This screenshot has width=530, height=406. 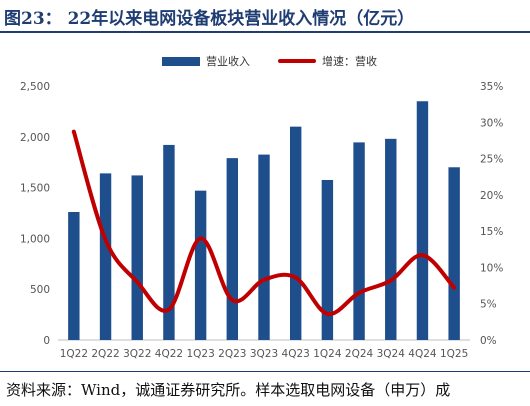 What do you see at coordinates (35, 138) in the screenshot?
I see `left-tick-label: 2,000` at bounding box center [35, 138].